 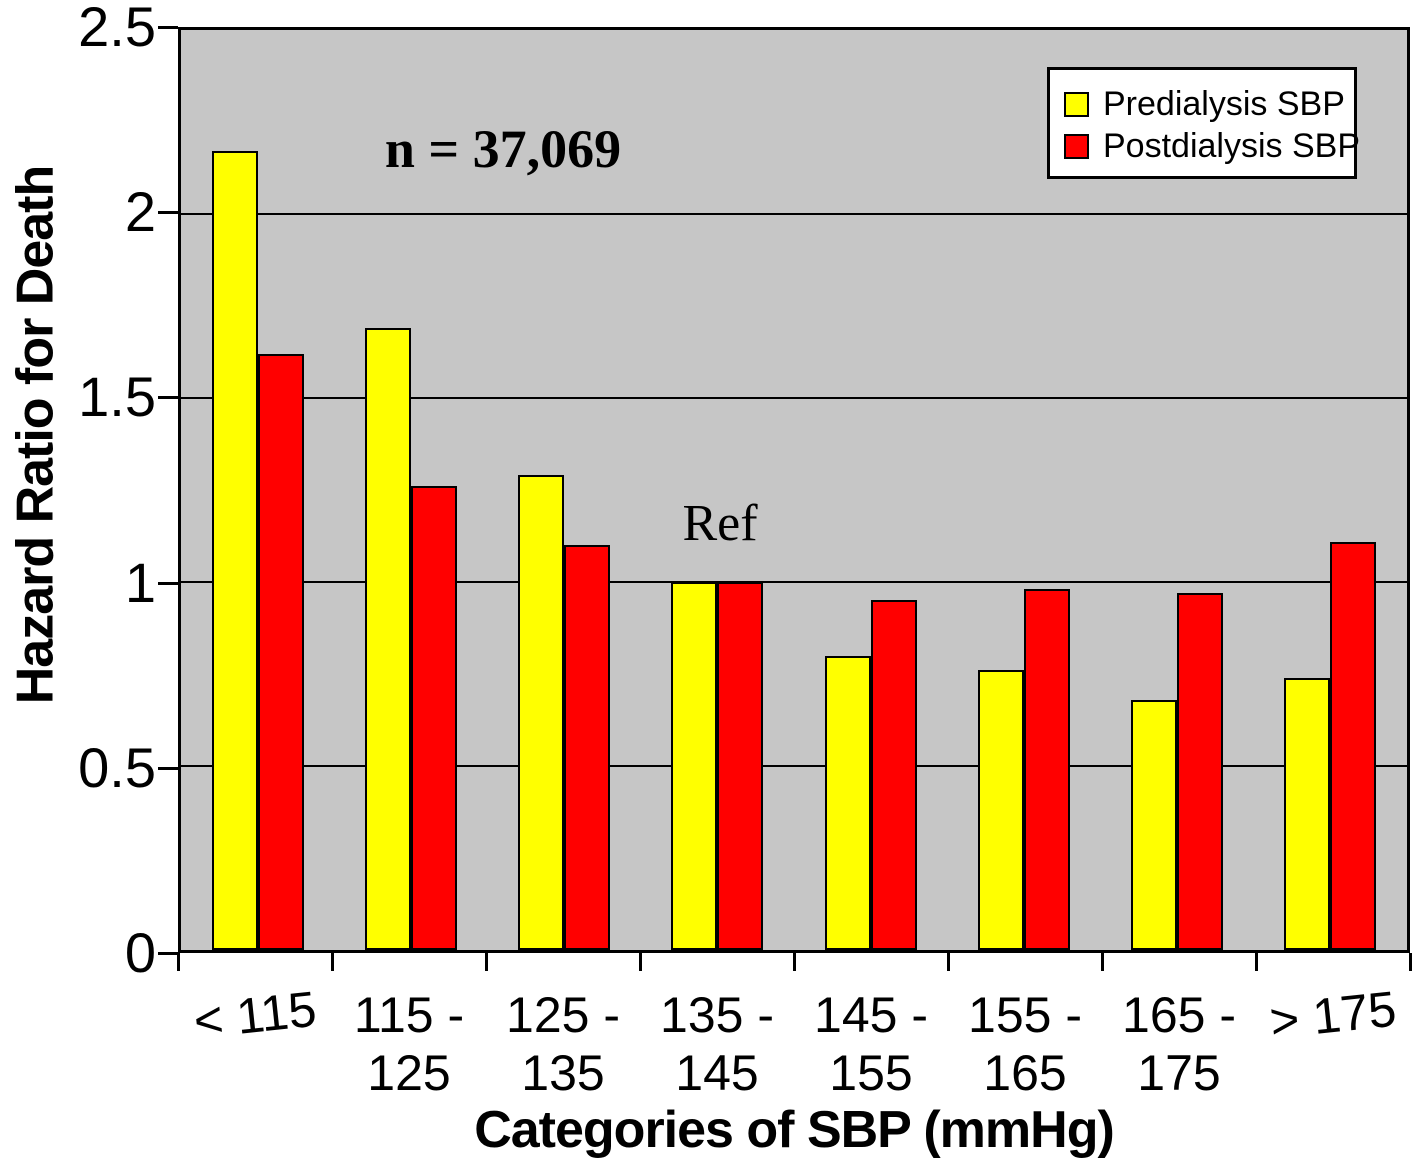 What do you see at coordinates (794, 398) in the screenshot?
I see `gridline-1.5` at bounding box center [794, 398].